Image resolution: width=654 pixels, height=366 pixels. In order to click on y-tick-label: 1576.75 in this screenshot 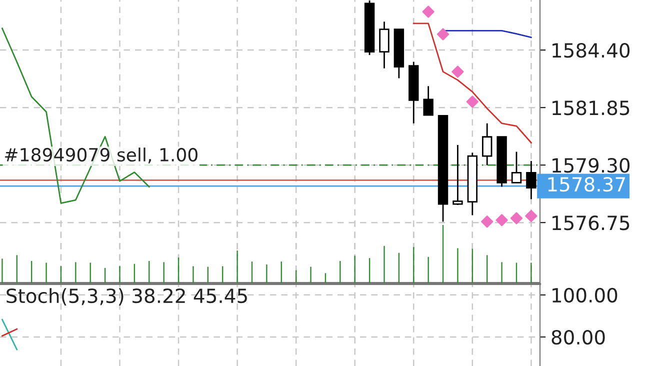, I will do `click(591, 223)`.